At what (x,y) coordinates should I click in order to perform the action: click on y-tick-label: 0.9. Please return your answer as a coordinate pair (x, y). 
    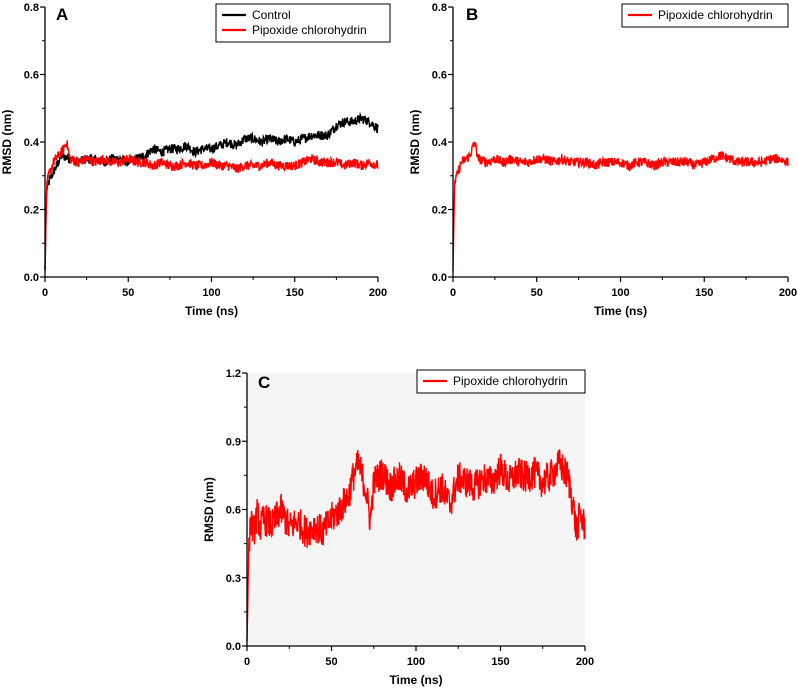
    Looking at the image, I should click on (233, 442).